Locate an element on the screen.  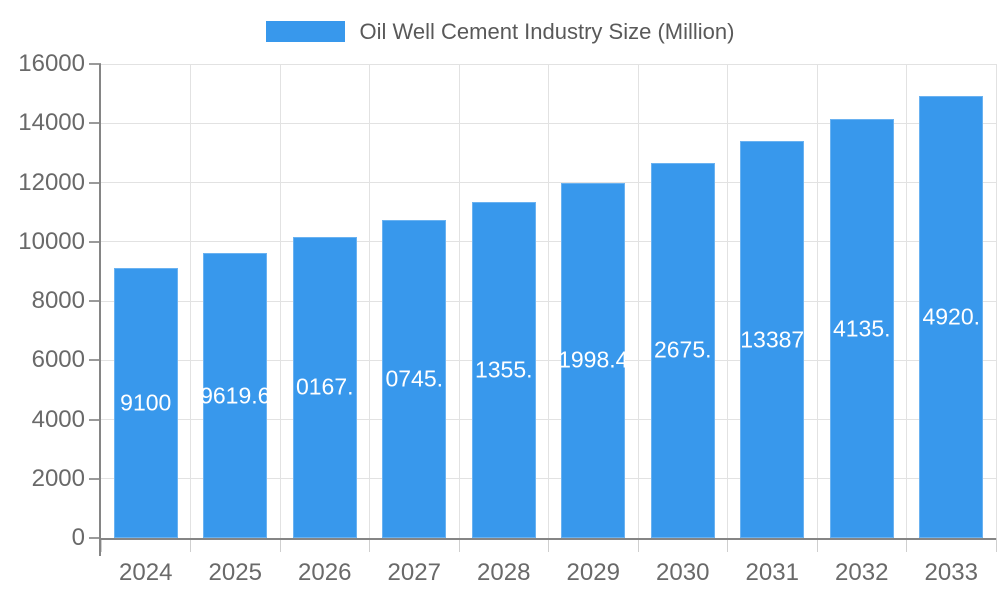
bar: 1998.4 is located at coordinates (593, 360).